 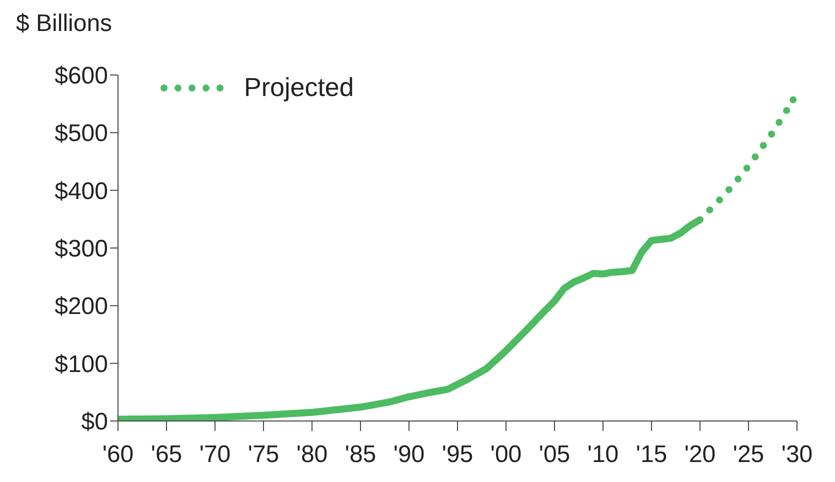 I want to click on x-tick-label: '15, so click(x=652, y=454).